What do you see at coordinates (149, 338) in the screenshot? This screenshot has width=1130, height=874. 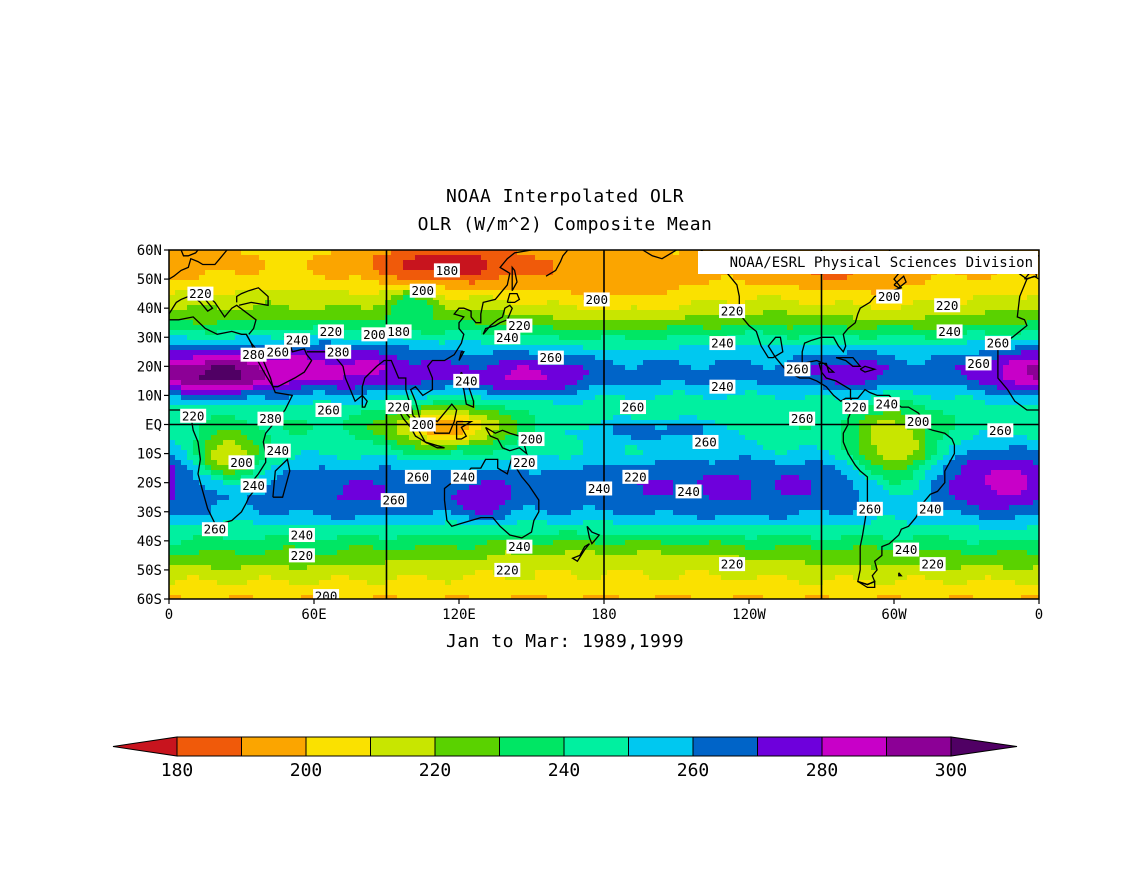 I see `lat-tick-label: 30N` at bounding box center [149, 338].